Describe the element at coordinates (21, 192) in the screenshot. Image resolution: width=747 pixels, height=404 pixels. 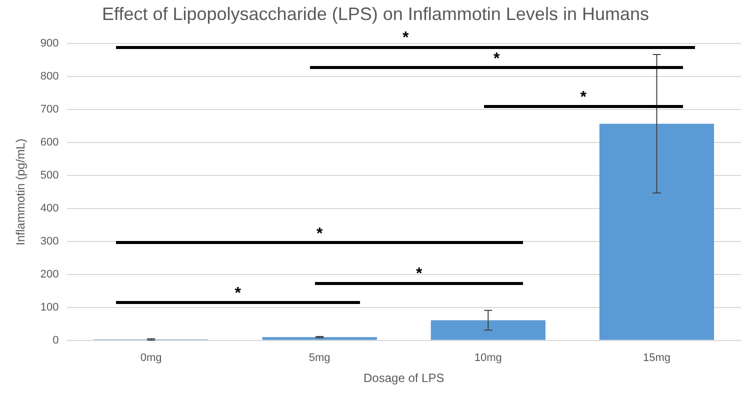
I see `y-axis-title: Inflammotin (pg/mL)` at that location.